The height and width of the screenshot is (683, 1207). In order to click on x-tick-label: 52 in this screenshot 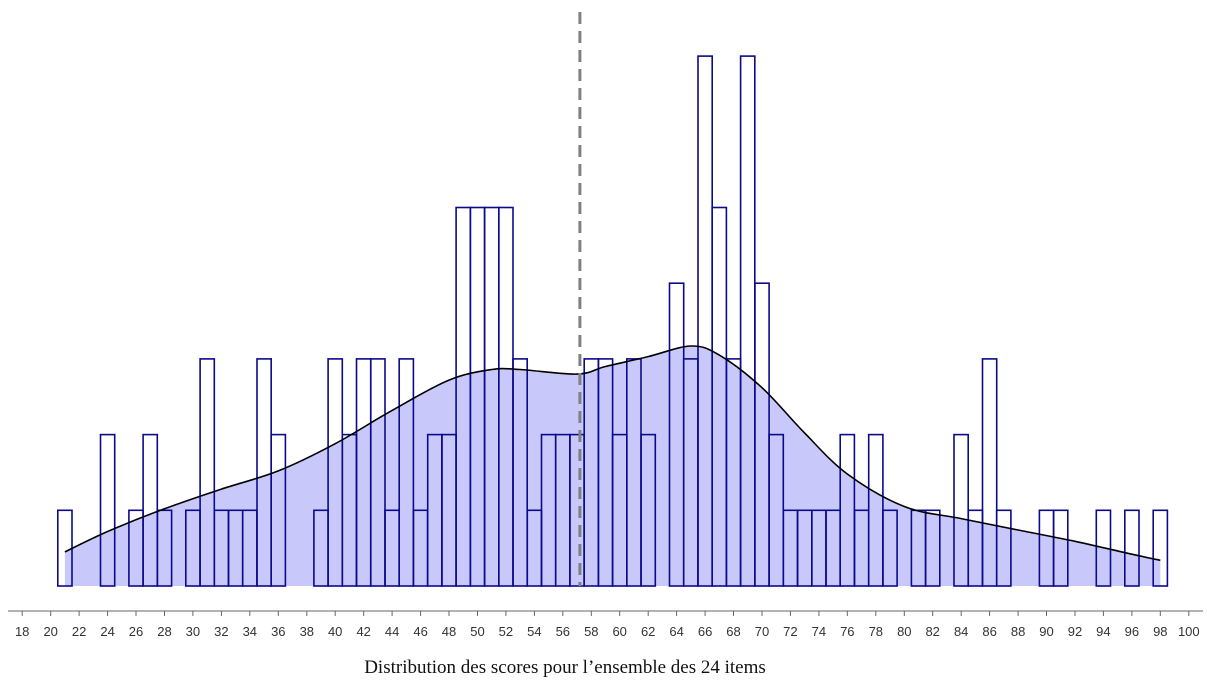, I will do `click(506, 631)`.